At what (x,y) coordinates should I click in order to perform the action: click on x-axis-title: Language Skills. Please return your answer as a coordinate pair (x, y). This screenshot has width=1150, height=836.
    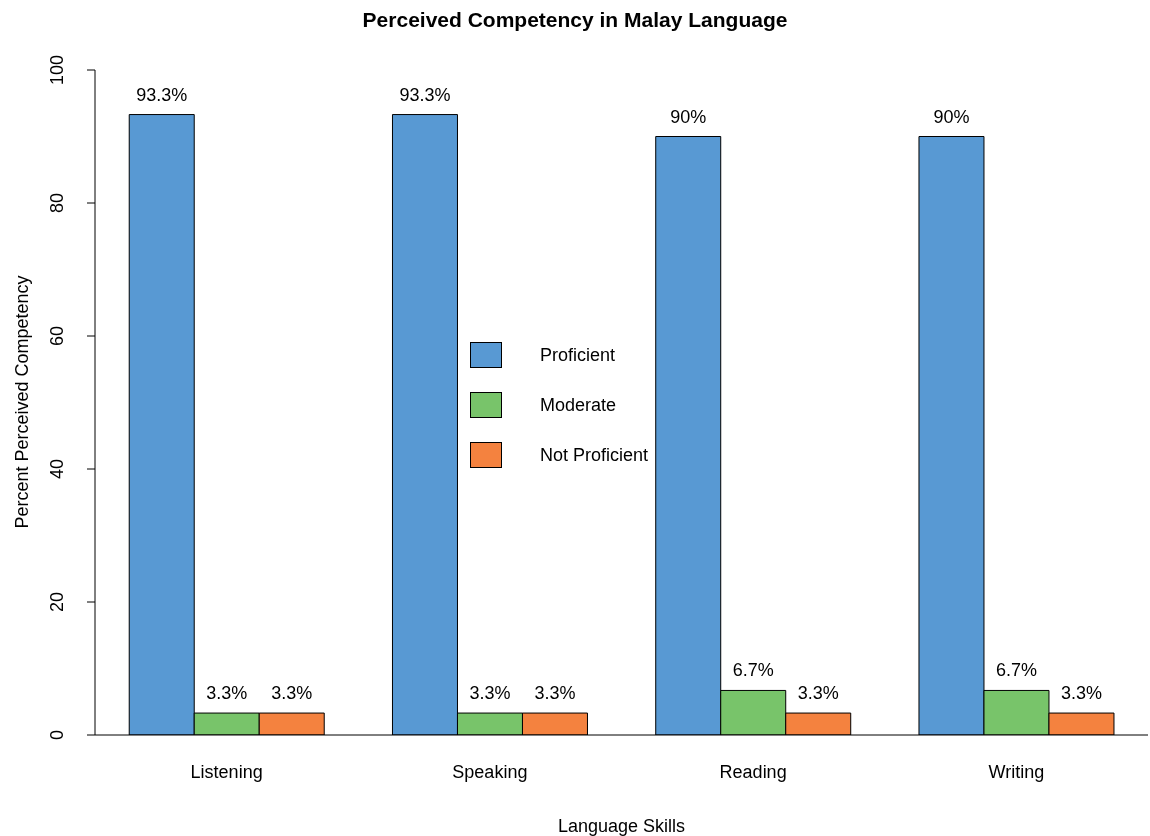
    Looking at the image, I should click on (621, 826).